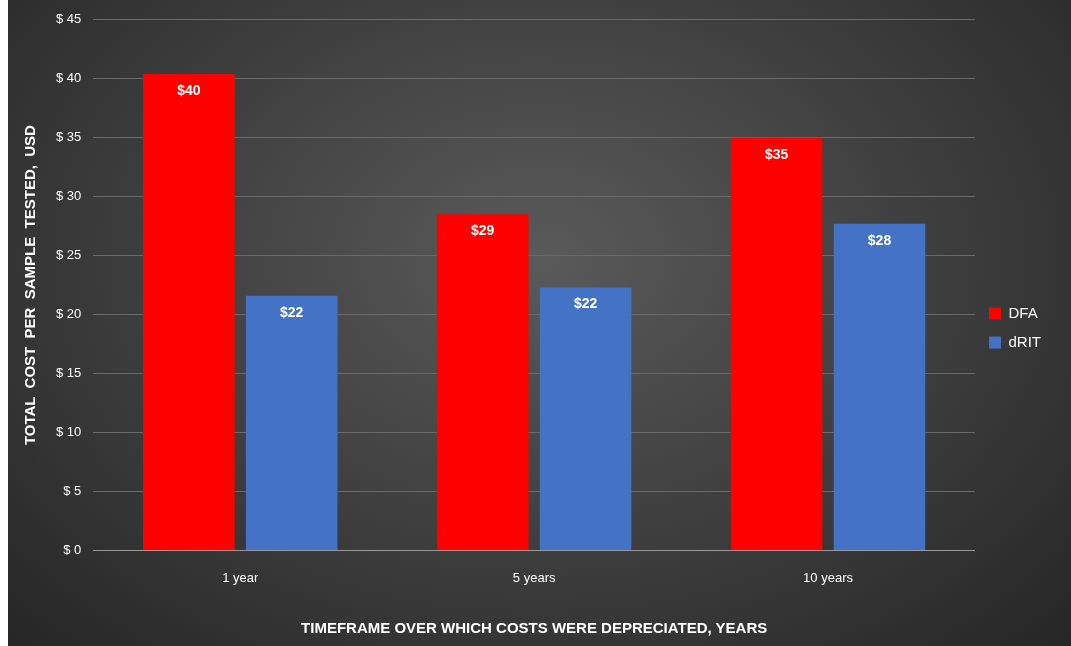 The width and height of the screenshot is (1071, 646). Describe the element at coordinates (68, 19) in the screenshot. I see `y-tick-label: $ 45` at that location.